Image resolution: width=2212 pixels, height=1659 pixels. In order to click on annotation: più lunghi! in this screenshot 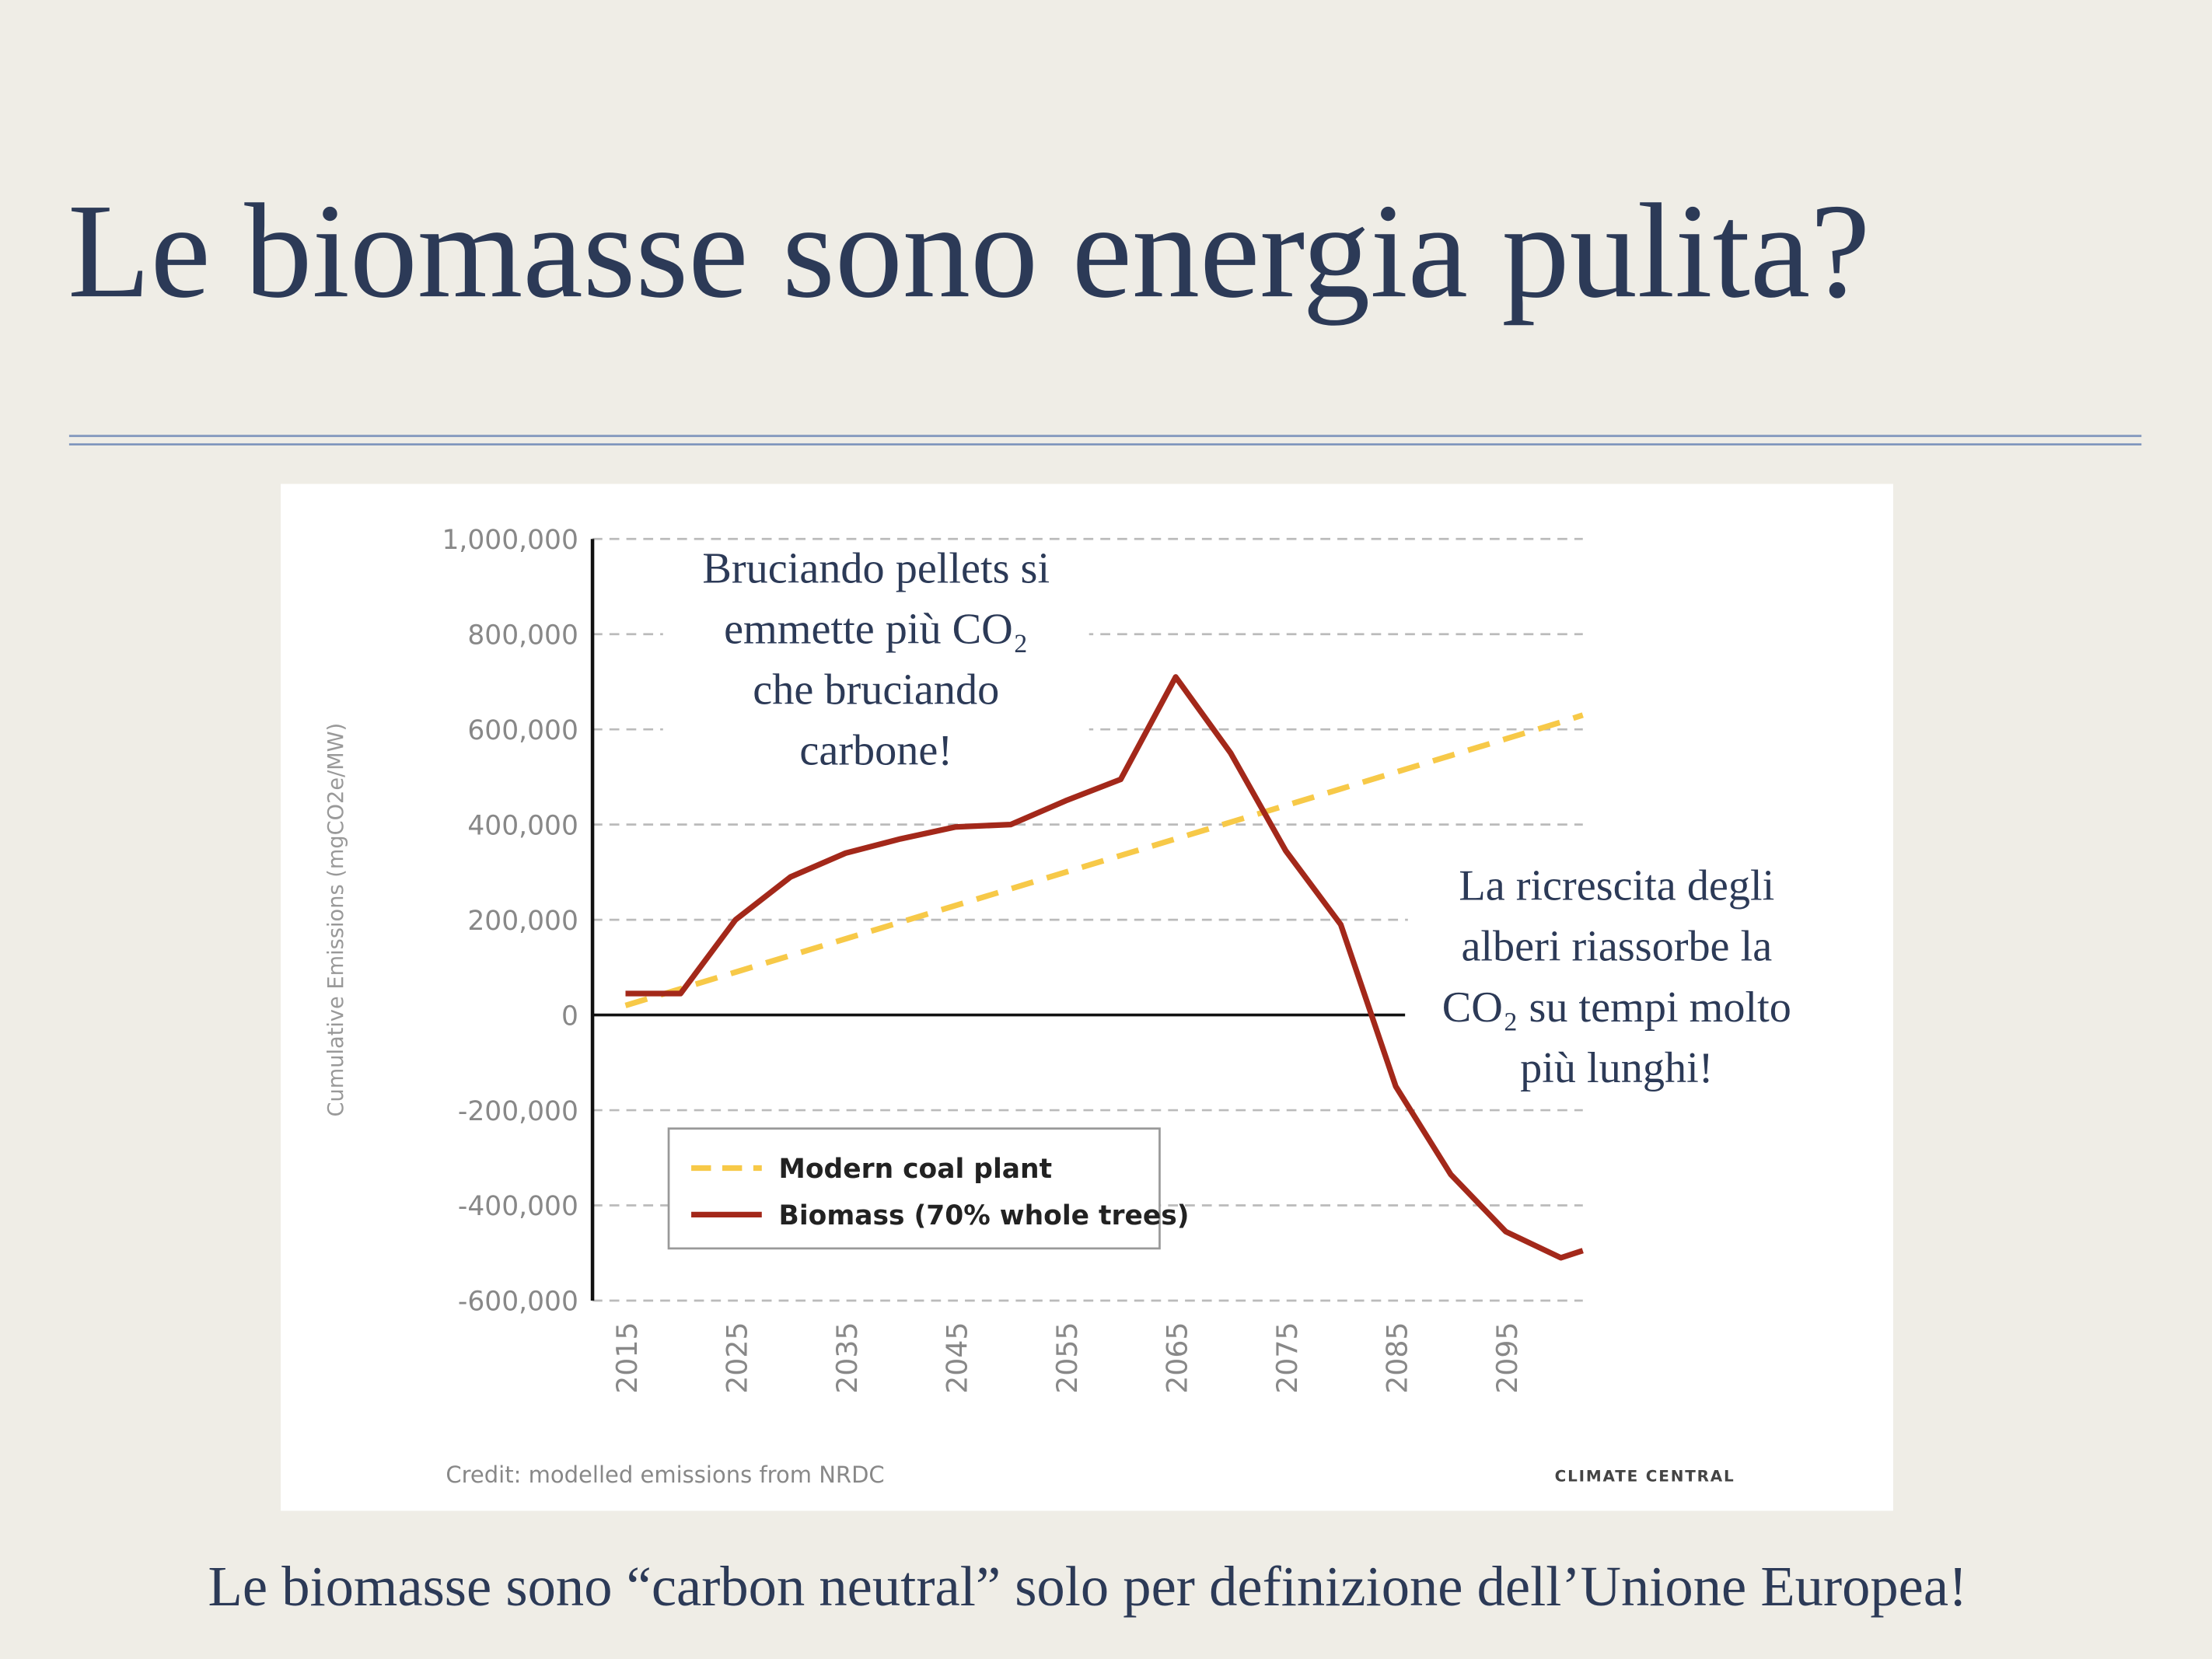, I will do `click(1616, 1068)`.